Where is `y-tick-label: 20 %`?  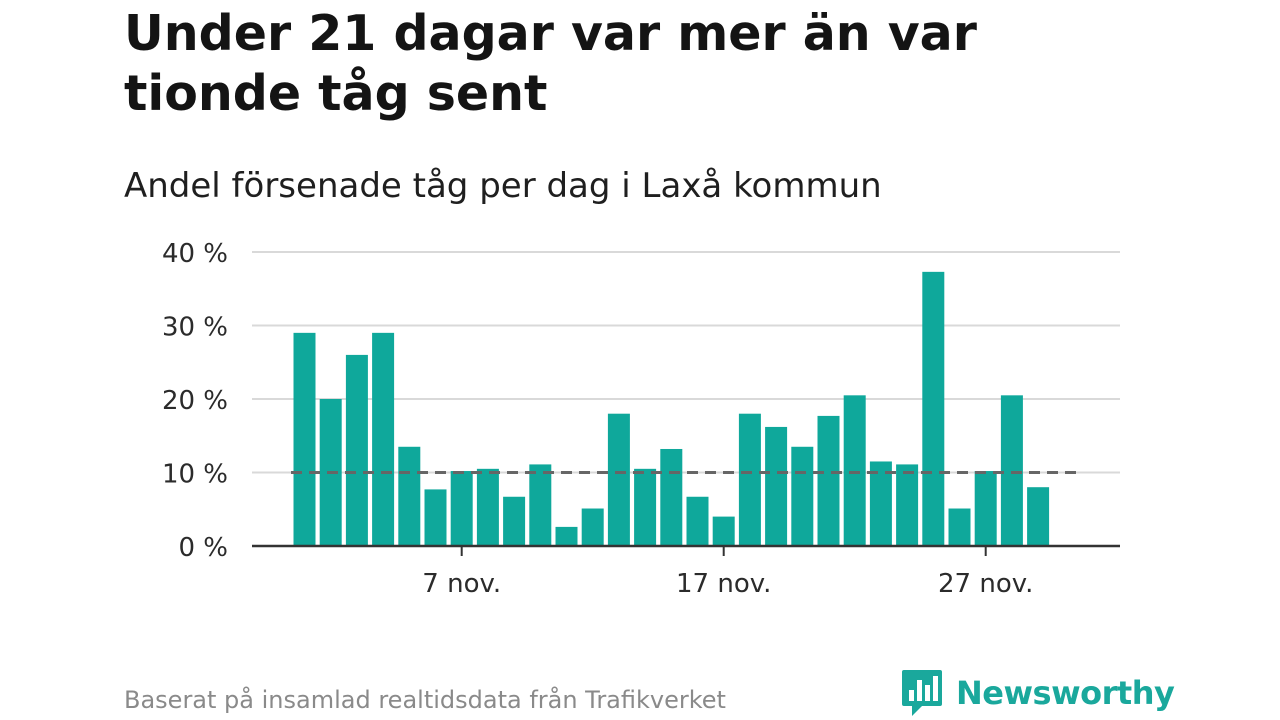 y-tick-label: 20 % is located at coordinates (195, 401).